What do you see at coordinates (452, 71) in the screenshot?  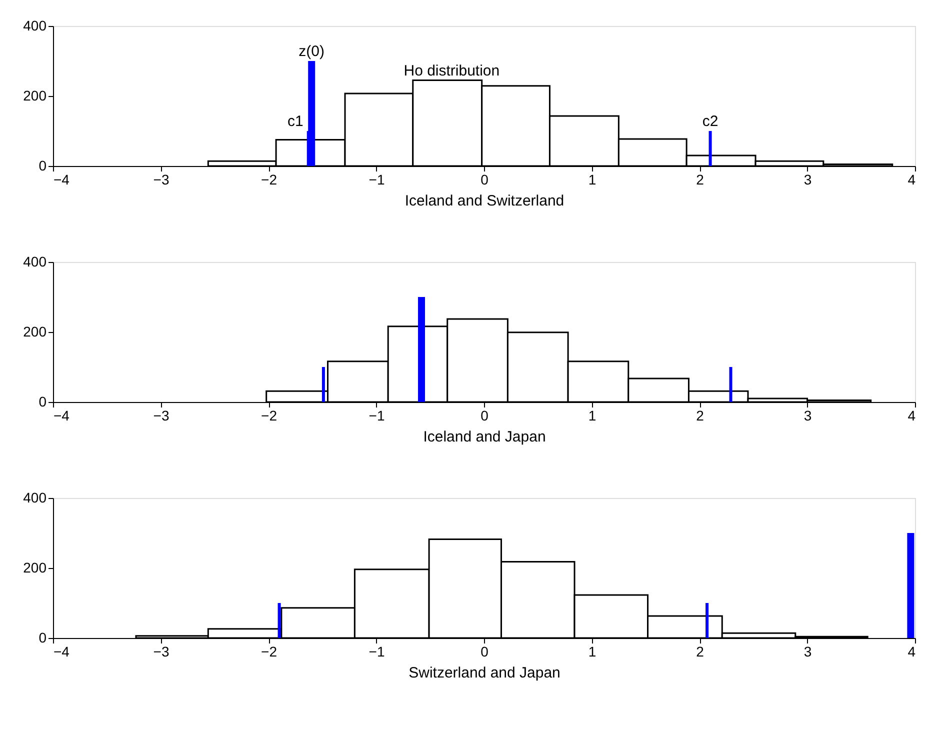 I see `annotation: Ho distribution` at bounding box center [452, 71].